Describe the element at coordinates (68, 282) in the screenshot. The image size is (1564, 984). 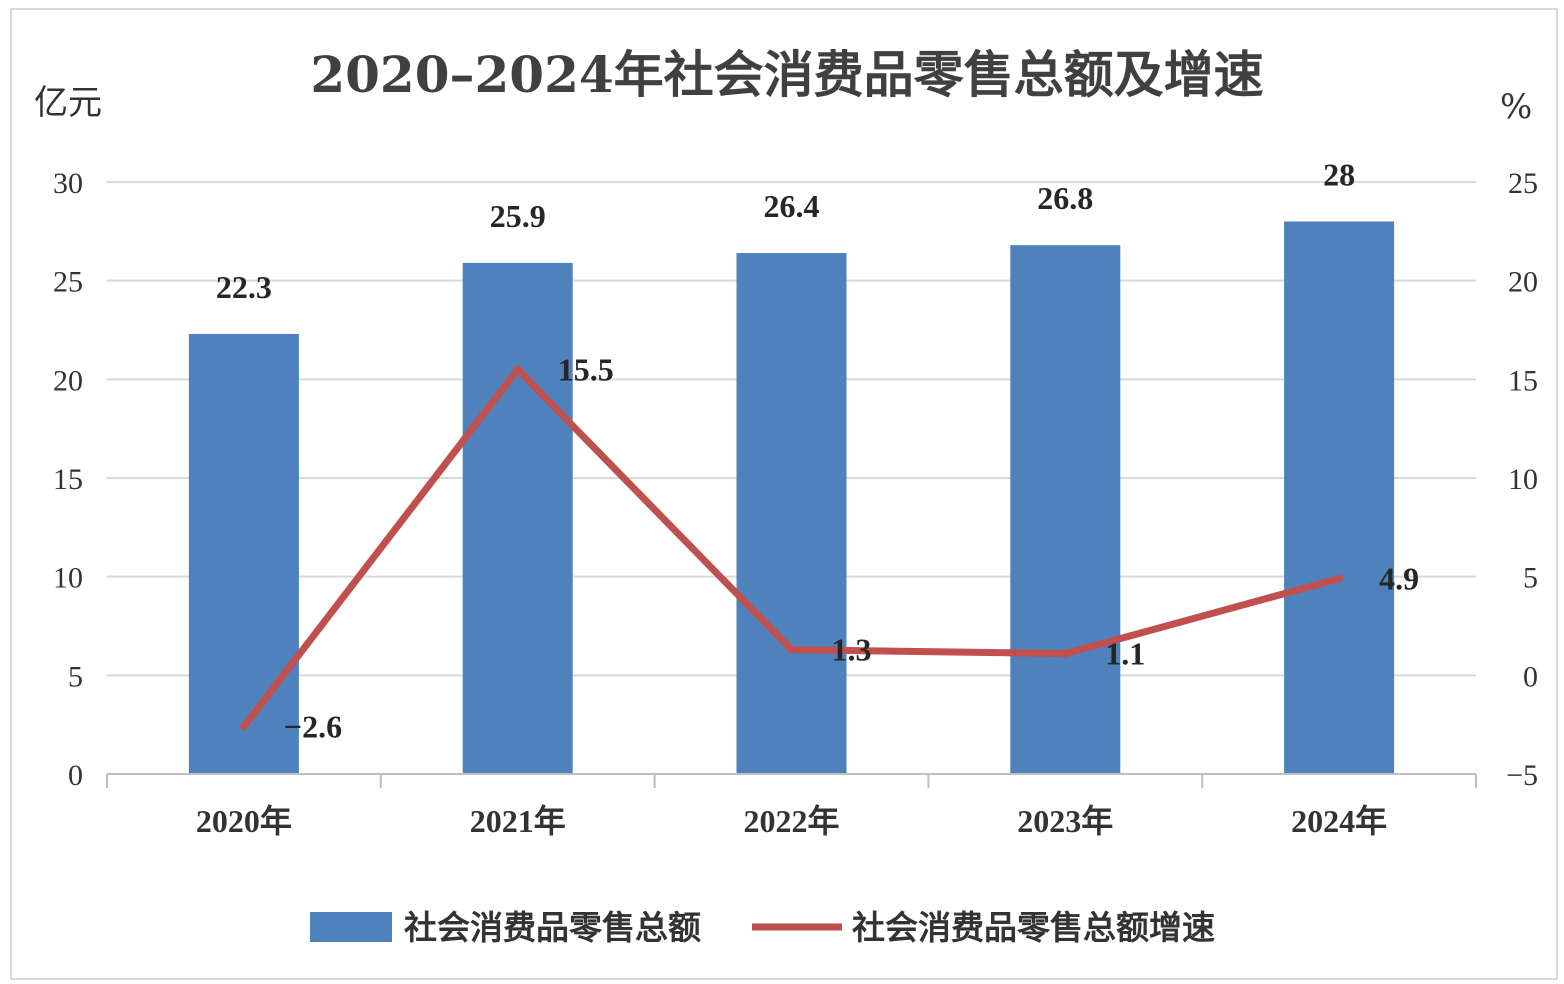
I see `left-tick-label: 25` at that location.